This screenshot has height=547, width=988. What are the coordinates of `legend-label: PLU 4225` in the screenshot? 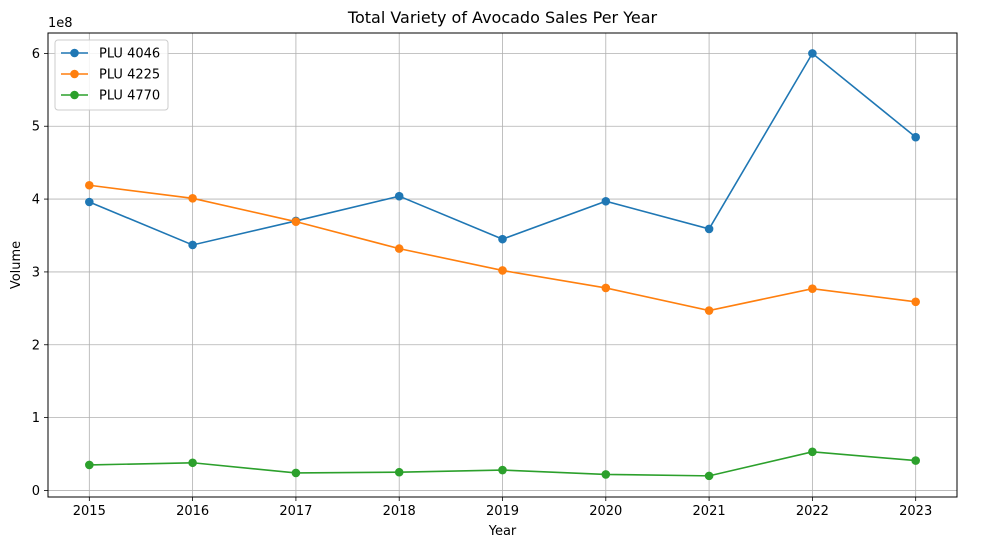 It's located at (129, 75).